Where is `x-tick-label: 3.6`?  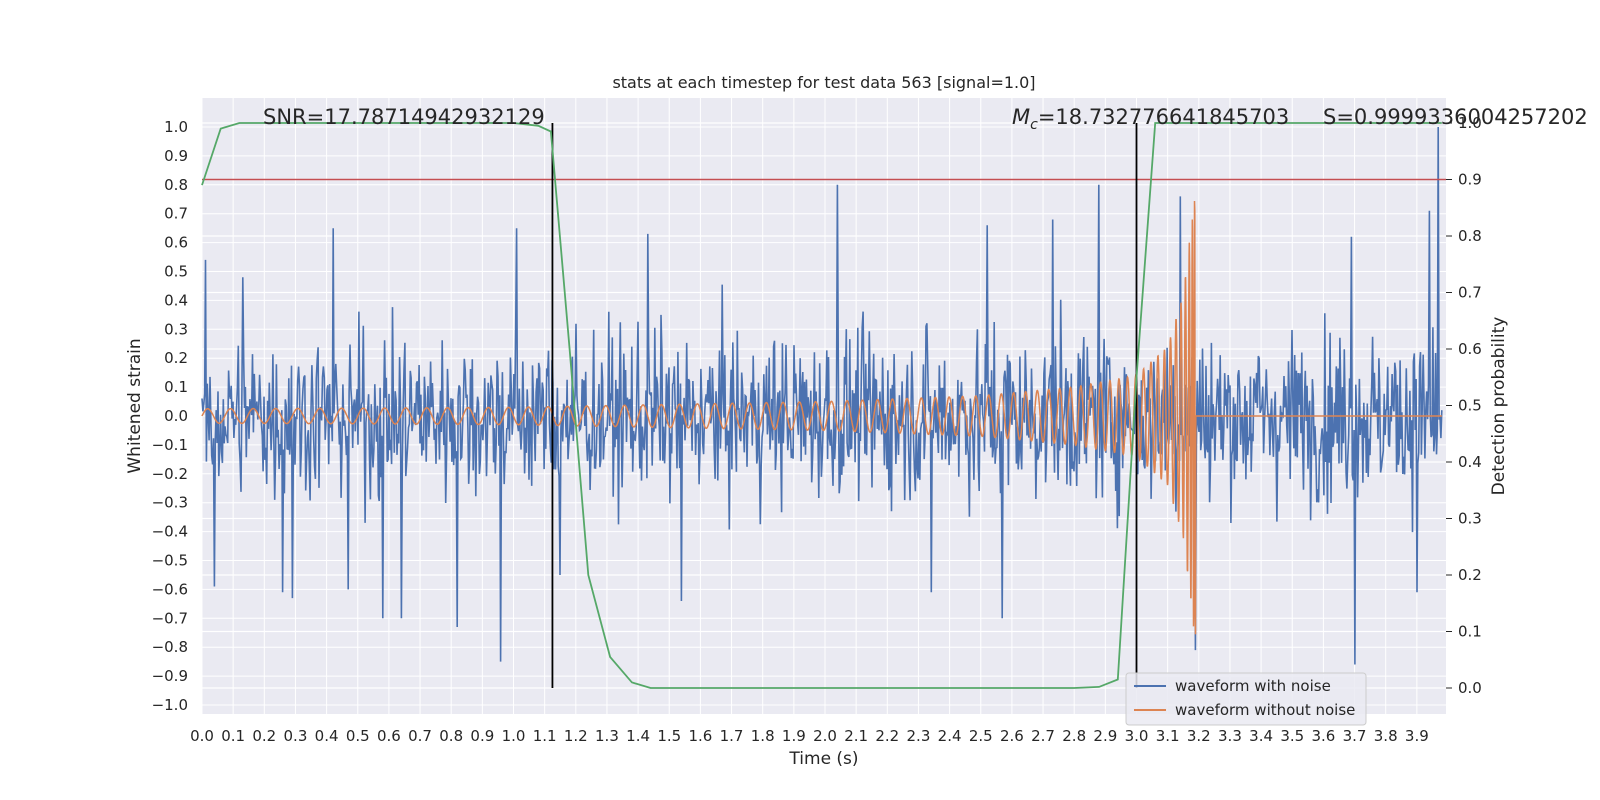
x-tick-label: 3.6 is located at coordinates (1323, 736).